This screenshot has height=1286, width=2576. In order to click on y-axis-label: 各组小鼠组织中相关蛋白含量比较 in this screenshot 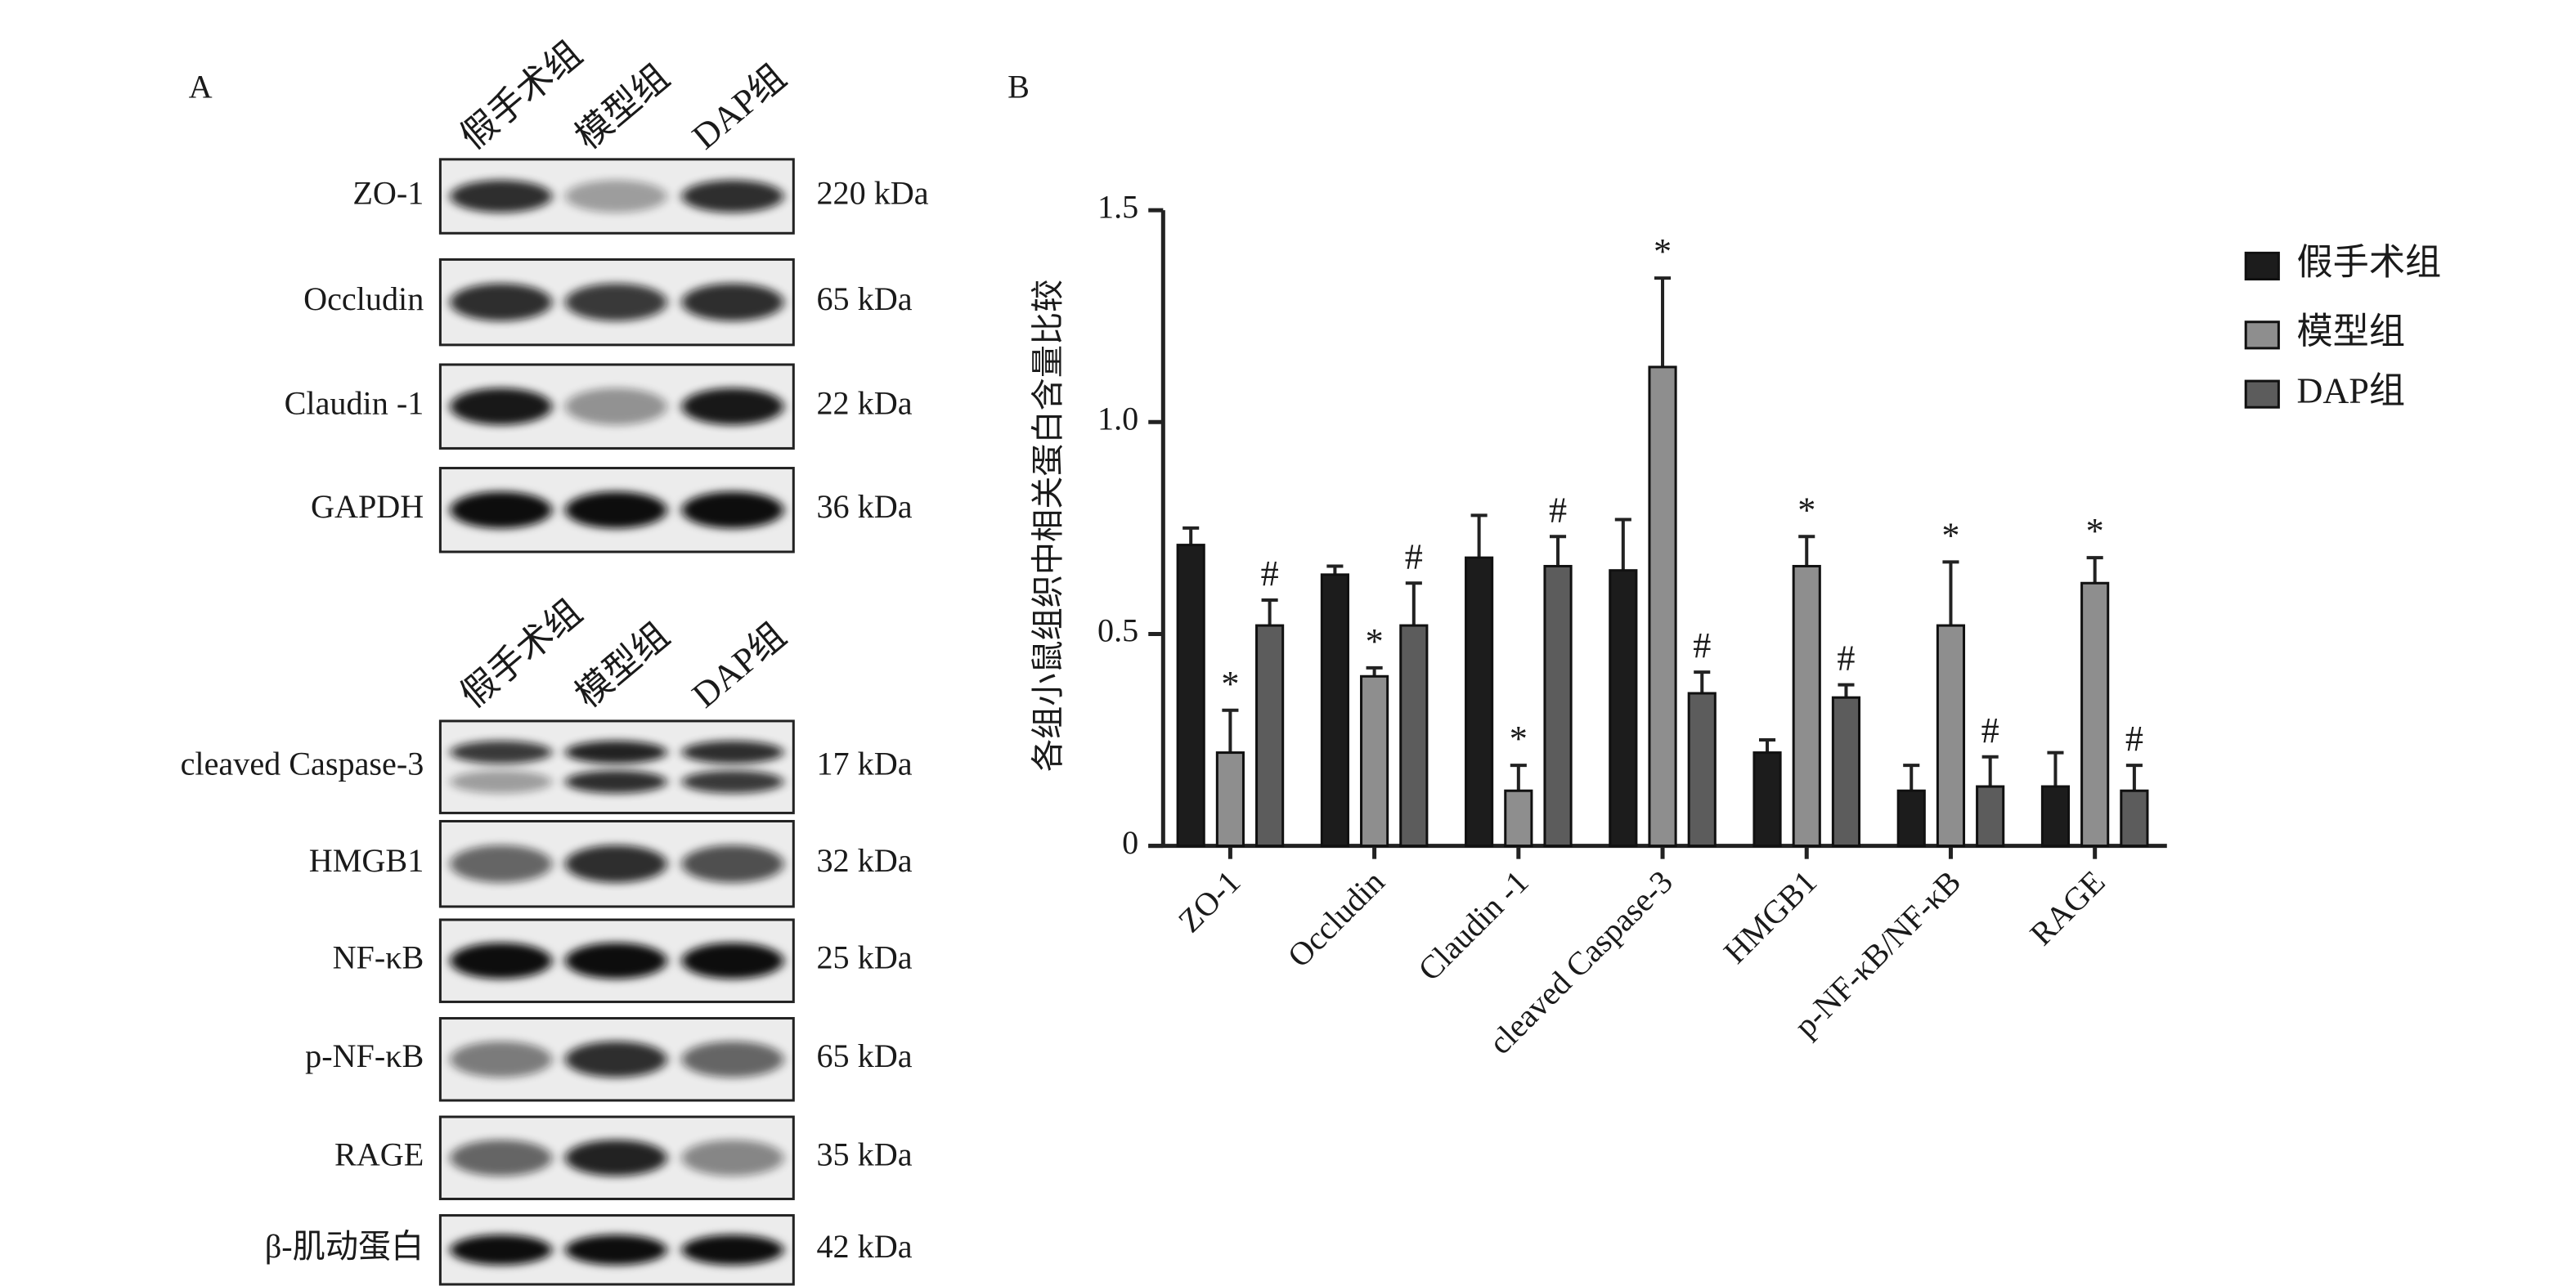, I will do `click(1048, 526)`.